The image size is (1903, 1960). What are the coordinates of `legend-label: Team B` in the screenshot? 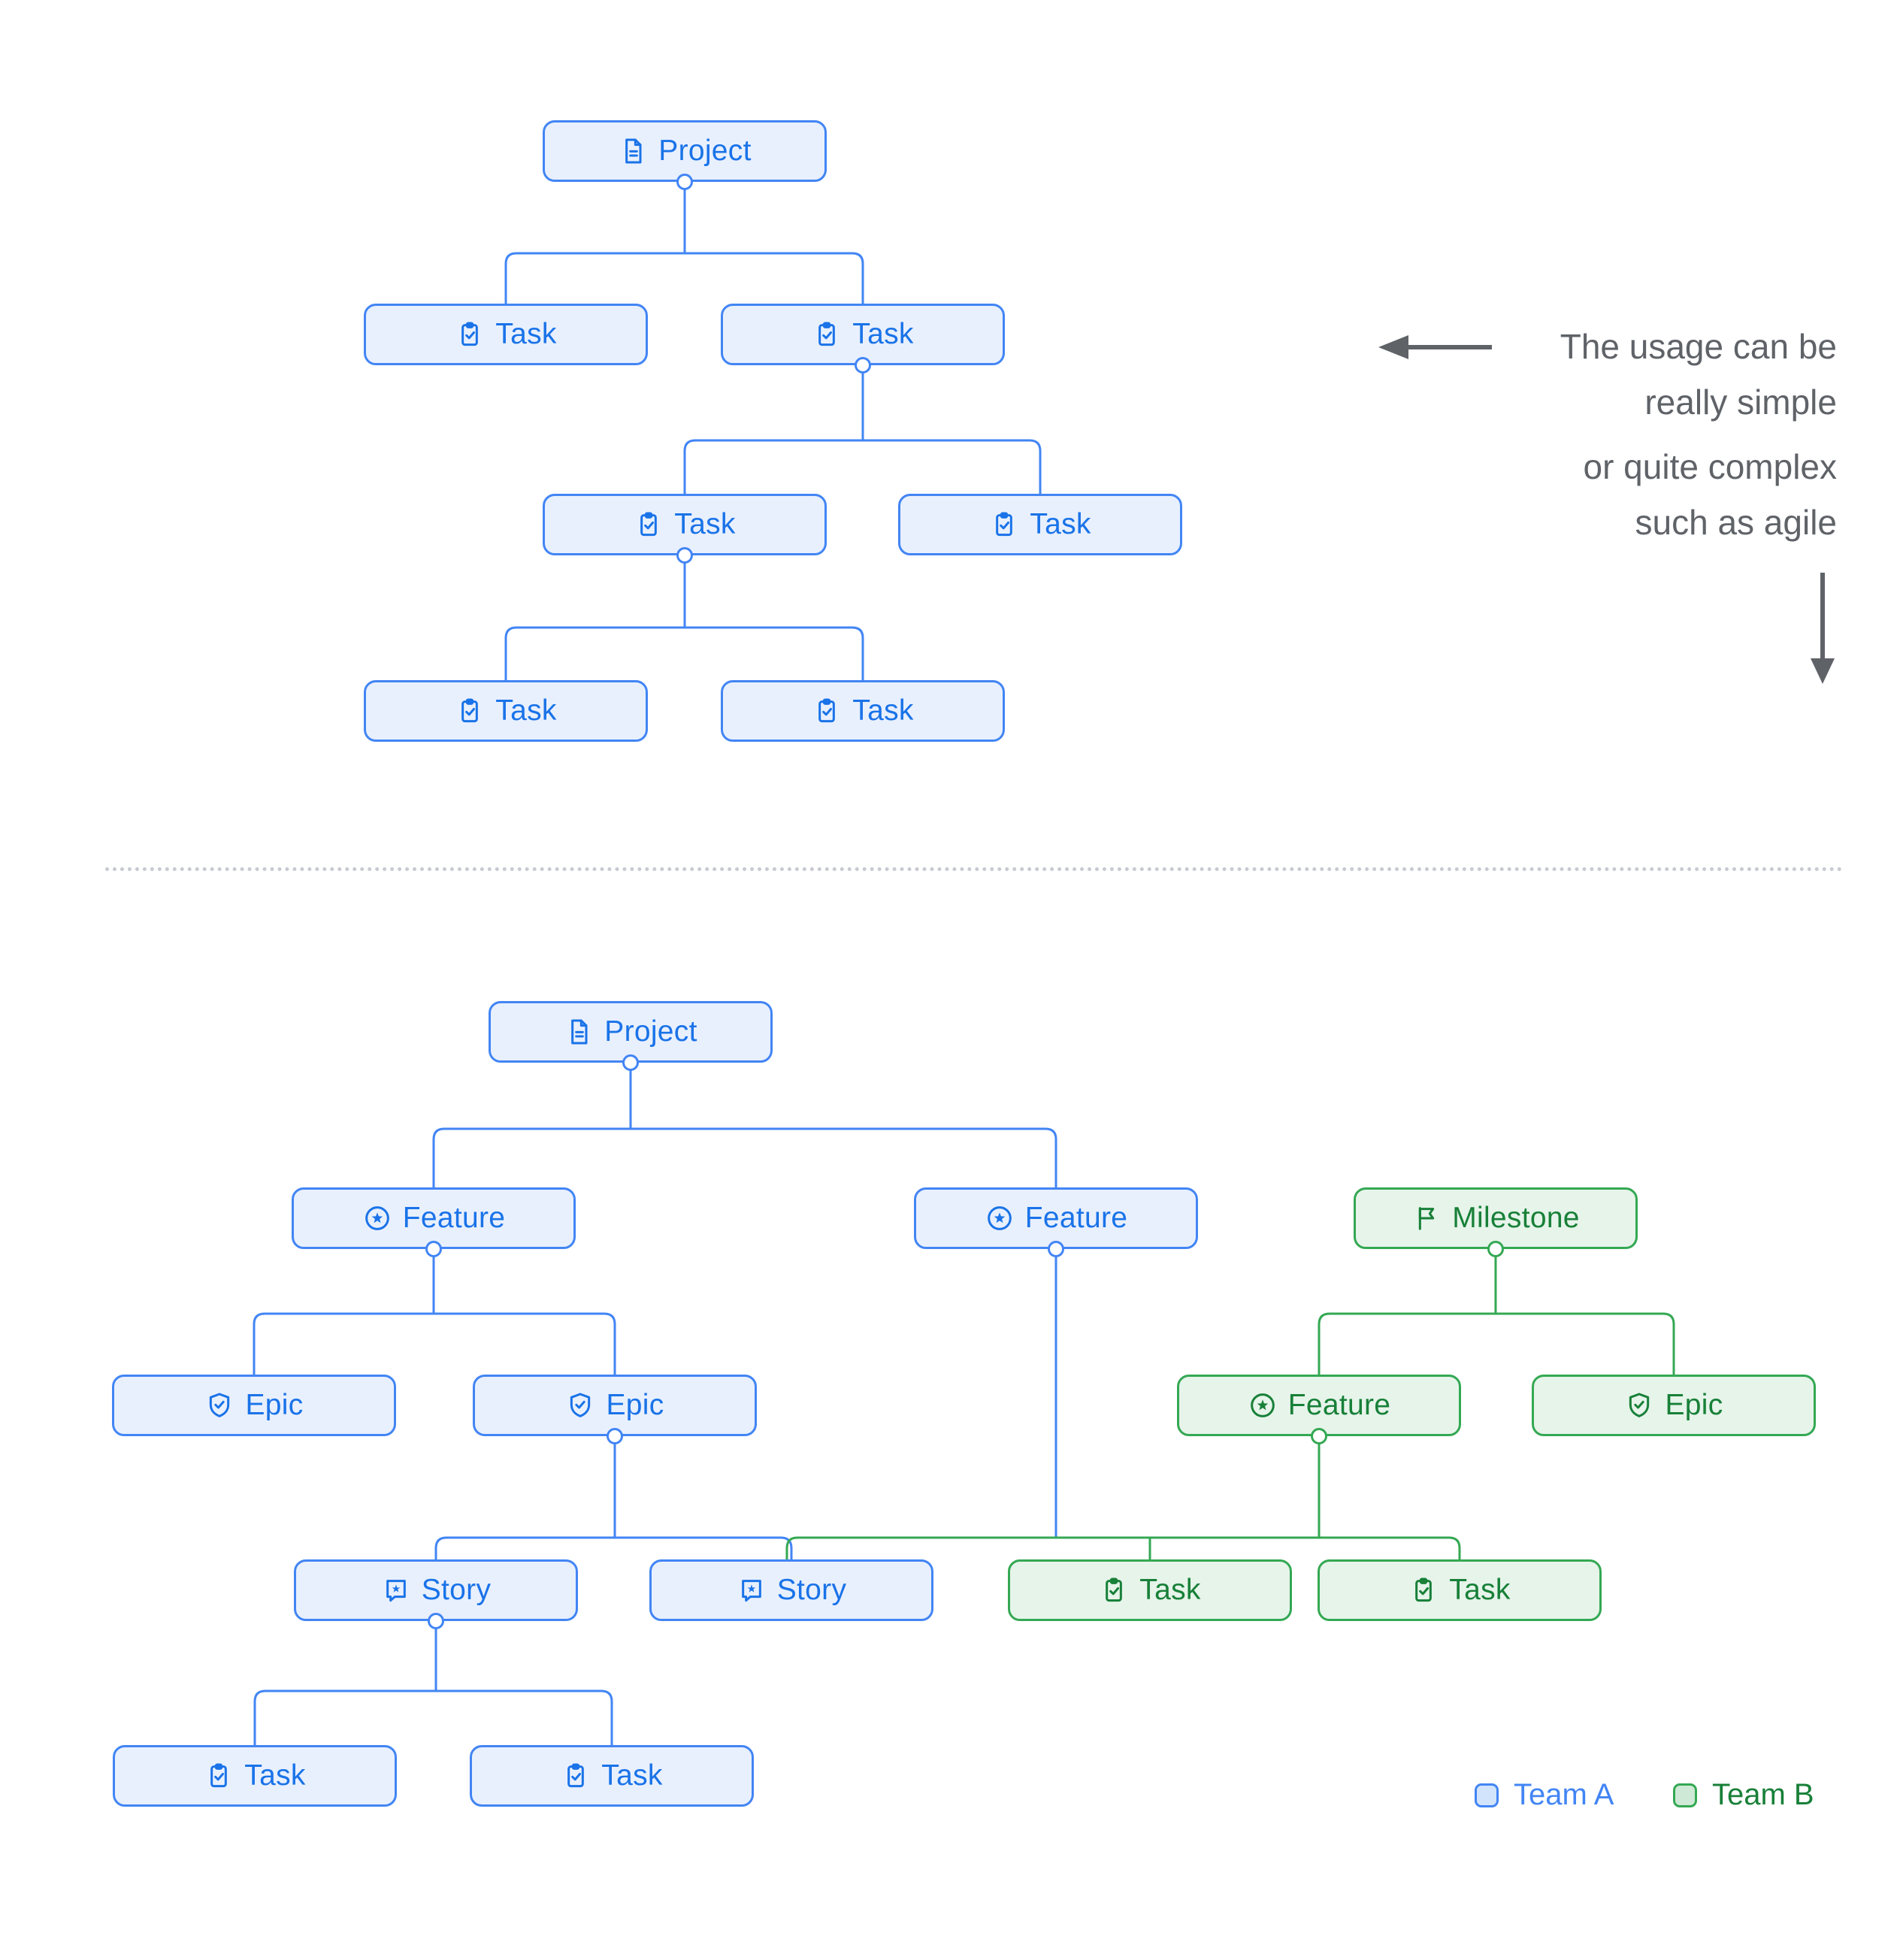 It's located at (1763, 1794).